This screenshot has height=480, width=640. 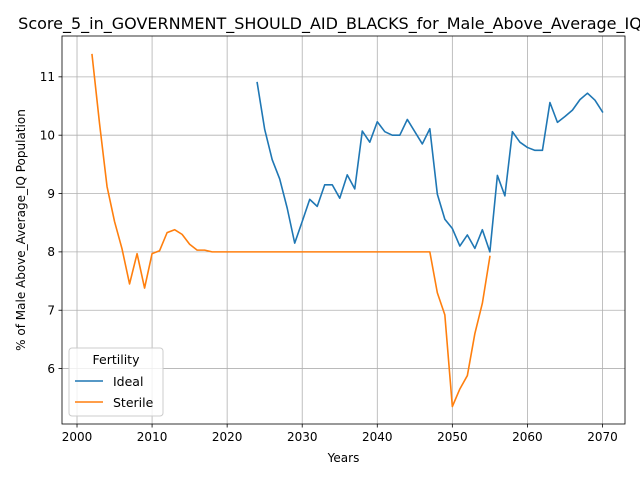 What do you see at coordinates (227, 437) in the screenshot?
I see `x-tick-label: 2020` at bounding box center [227, 437].